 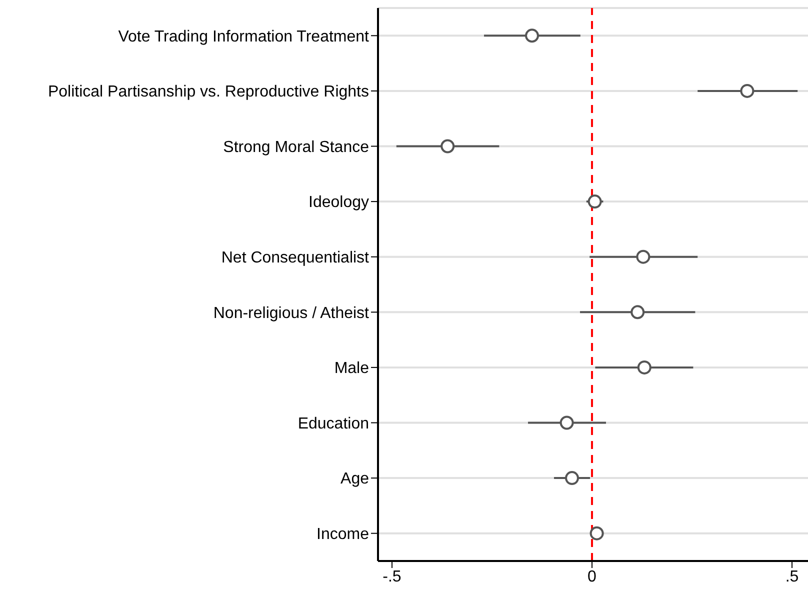 What do you see at coordinates (355, 479) in the screenshot?
I see `y-tick-label: Age` at bounding box center [355, 479].